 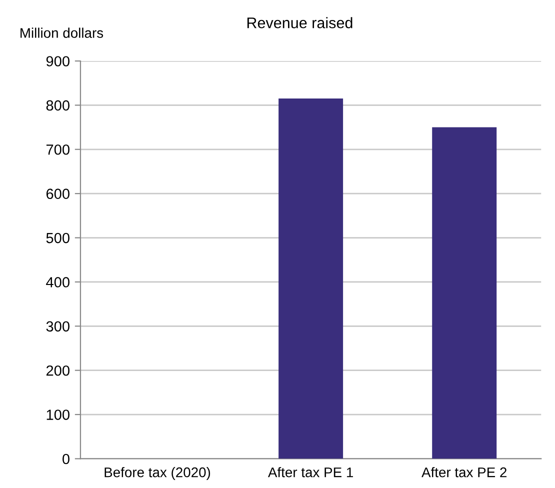 I want to click on x-tick-label: Before tax (2020), so click(x=157, y=473).